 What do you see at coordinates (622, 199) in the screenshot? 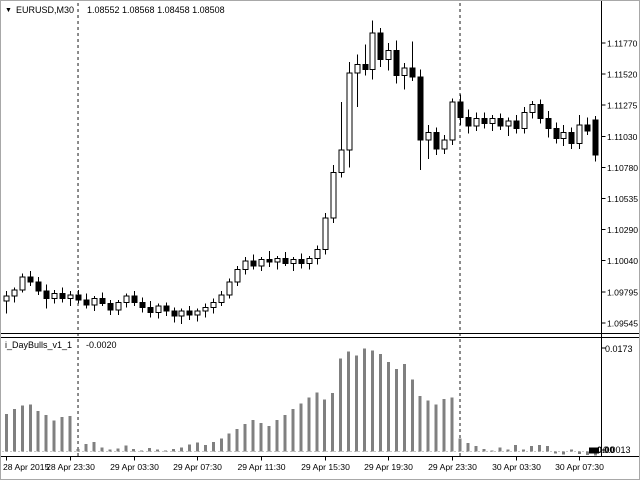
I see `price-axis-label: 1.10535` at bounding box center [622, 199].